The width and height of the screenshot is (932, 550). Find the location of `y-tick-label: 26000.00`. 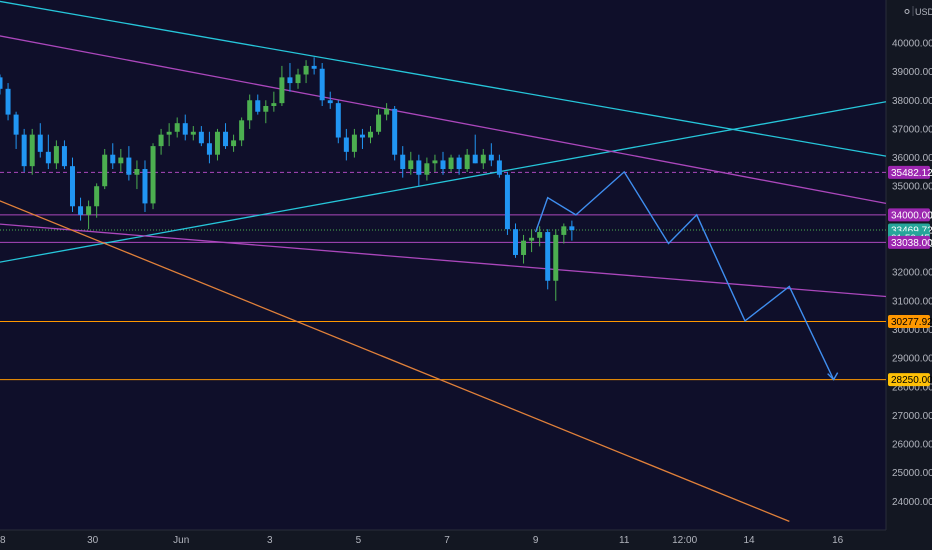

y-tick-label: 26000.00 is located at coordinates (912, 445).